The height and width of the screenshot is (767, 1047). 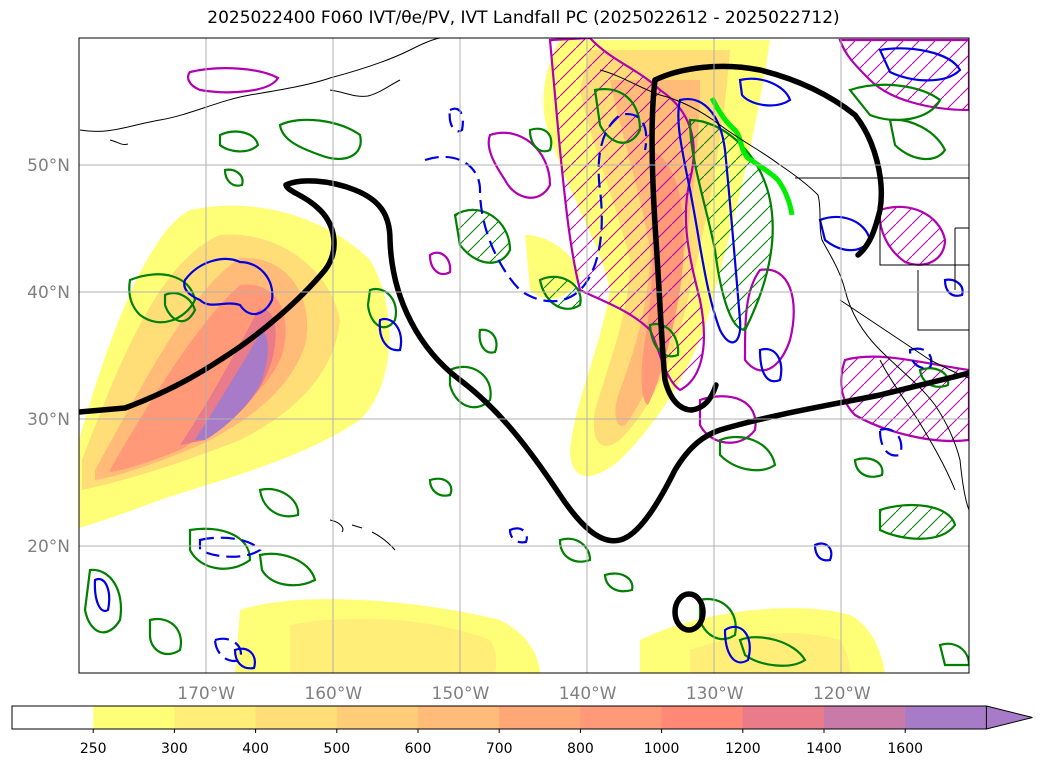 I want to click on lon-label-0: 170°W, so click(x=206, y=694).